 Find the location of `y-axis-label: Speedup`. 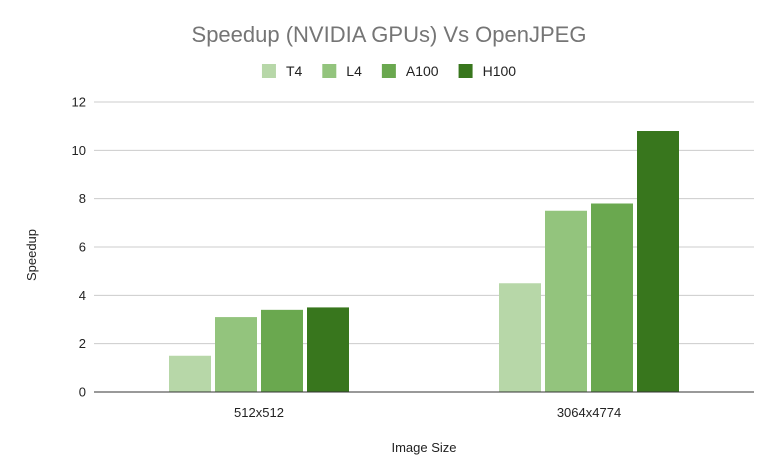

y-axis-label: Speedup is located at coordinates (31, 255).